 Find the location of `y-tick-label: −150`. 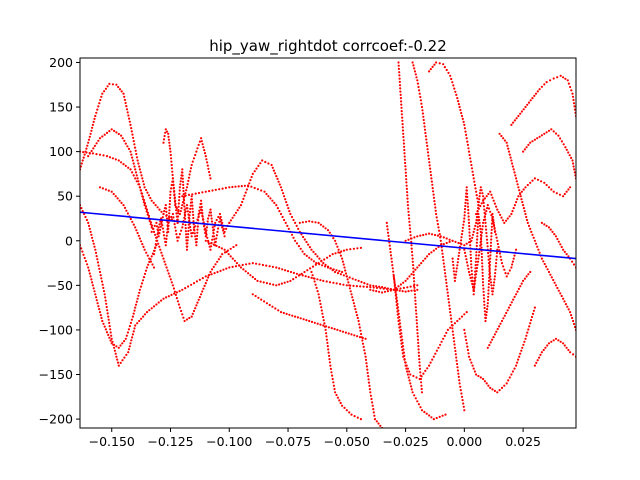

y-tick-label: −150 is located at coordinates (56, 374).